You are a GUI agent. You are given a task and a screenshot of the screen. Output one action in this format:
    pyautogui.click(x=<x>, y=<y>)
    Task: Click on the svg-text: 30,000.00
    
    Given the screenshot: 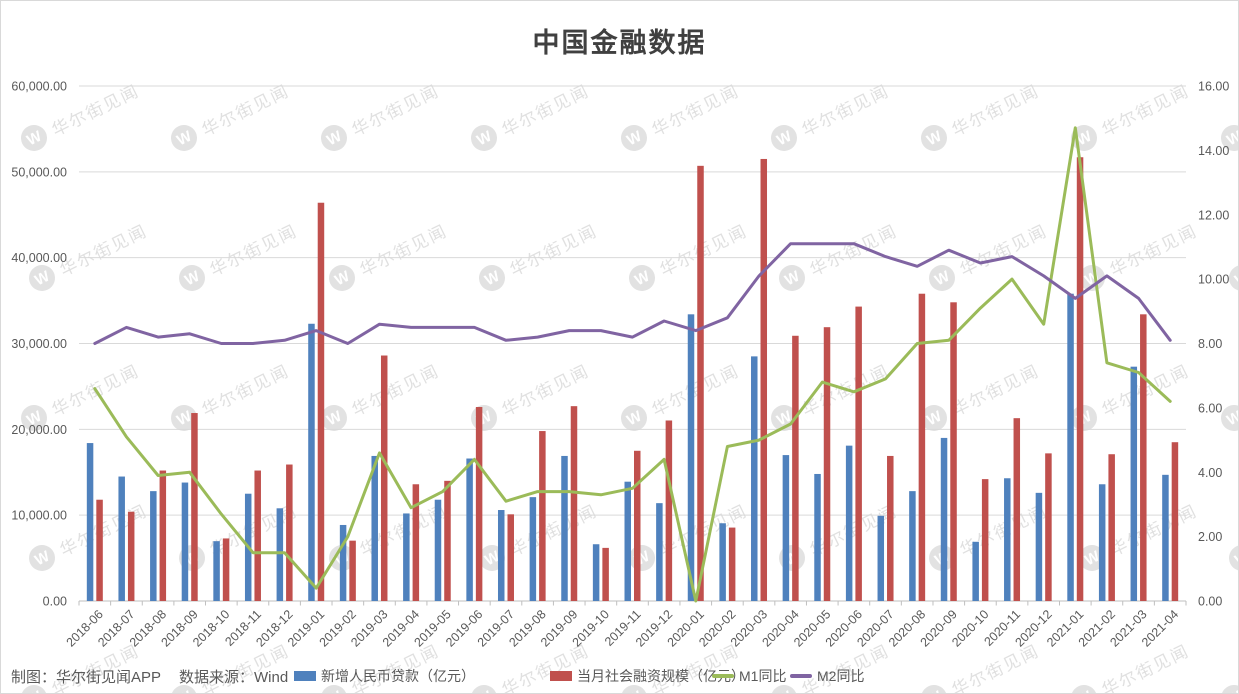 What is the action you would take?
    pyautogui.click(x=39, y=344)
    